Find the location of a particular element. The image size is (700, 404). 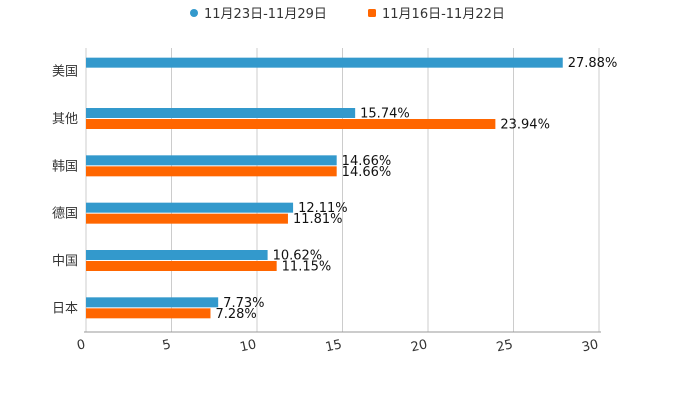

data-label-s1-3: 14.66% is located at coordinates (367, 161).